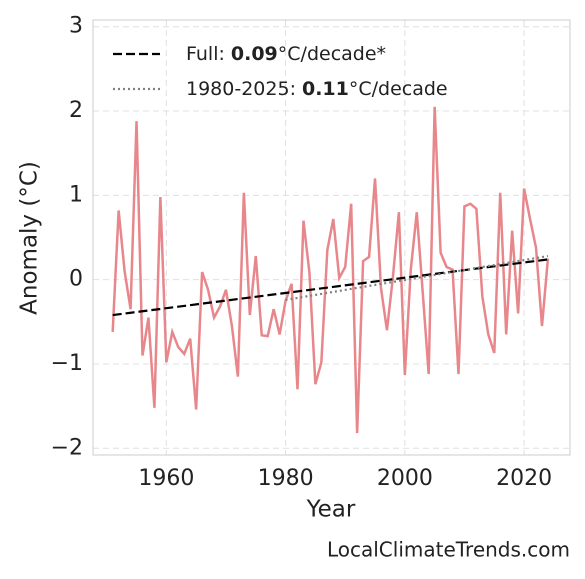 The image size is (585, 579). I want to click on legend-text: 1980-2025:, so click(241, 89).